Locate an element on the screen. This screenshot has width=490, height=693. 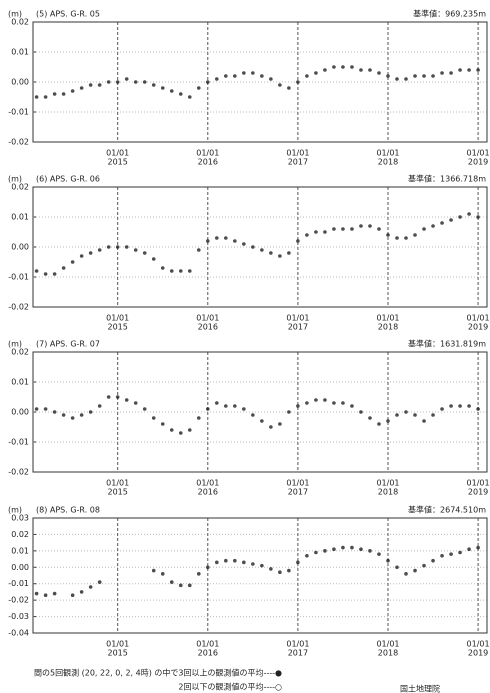
panel-title: (8) APS. G-R. 08 is located at coordinates (68, 510).